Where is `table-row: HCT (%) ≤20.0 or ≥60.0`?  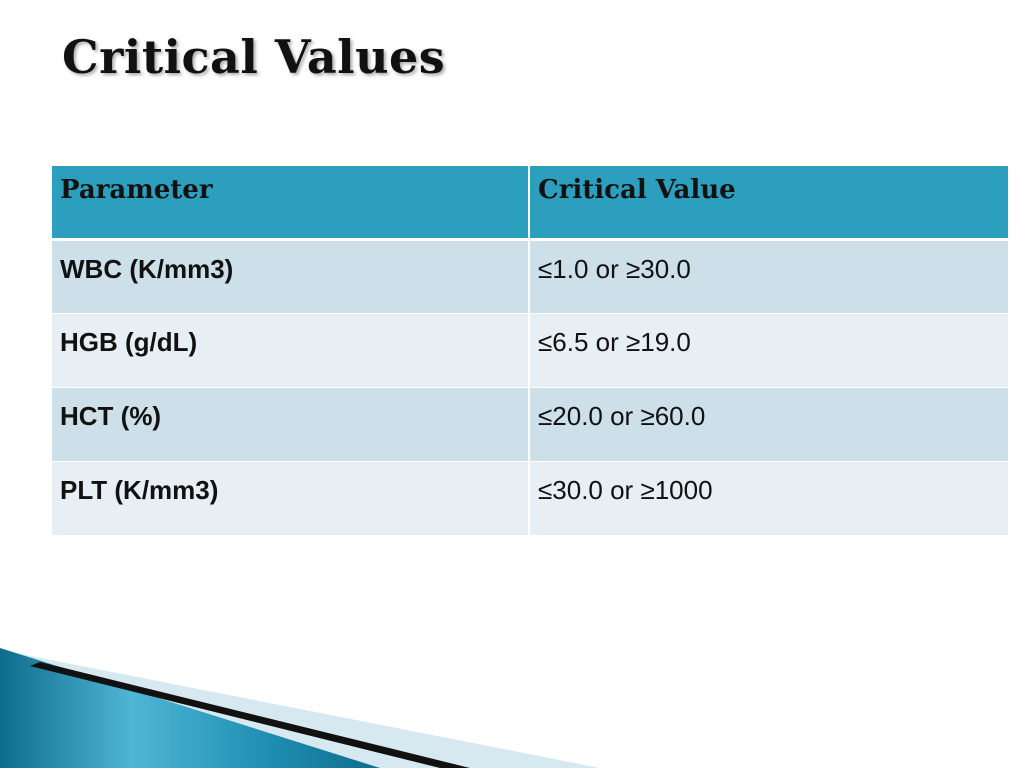
table-row: HCT (%) ≤20.0 or ≥60.0 is located at coordinates (530, 424).